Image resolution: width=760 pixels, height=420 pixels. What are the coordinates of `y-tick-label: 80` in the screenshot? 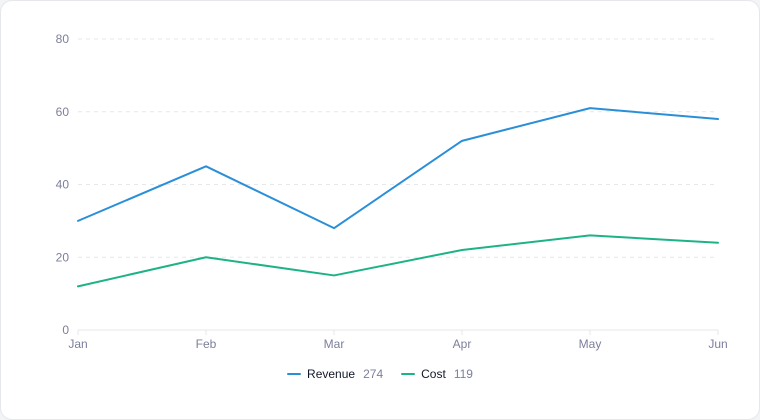 It's located at (63, 39).